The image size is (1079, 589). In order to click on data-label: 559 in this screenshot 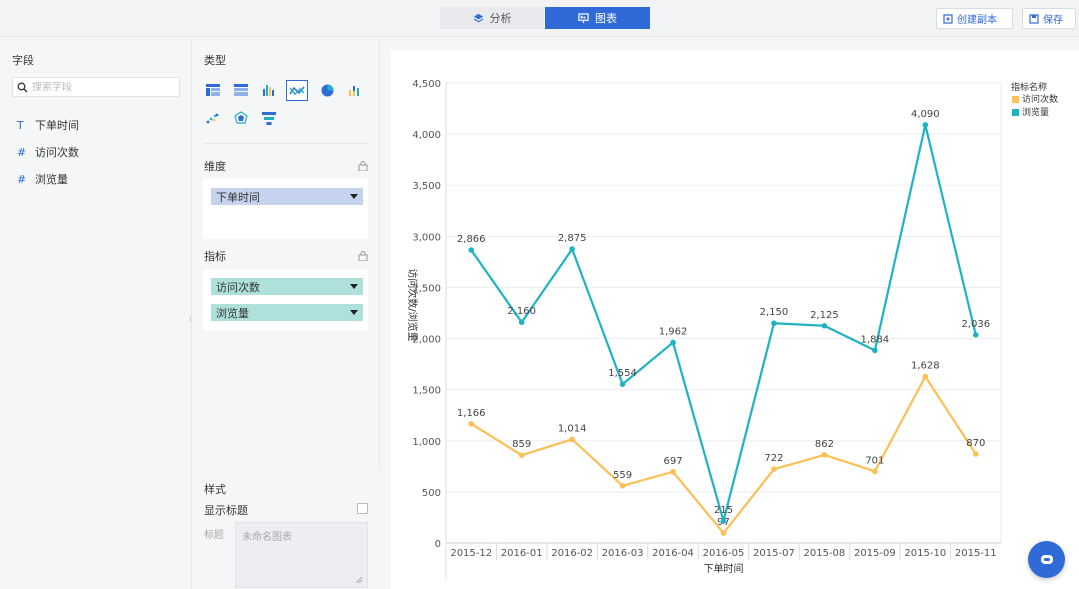, I will do `click(622, 475)`.